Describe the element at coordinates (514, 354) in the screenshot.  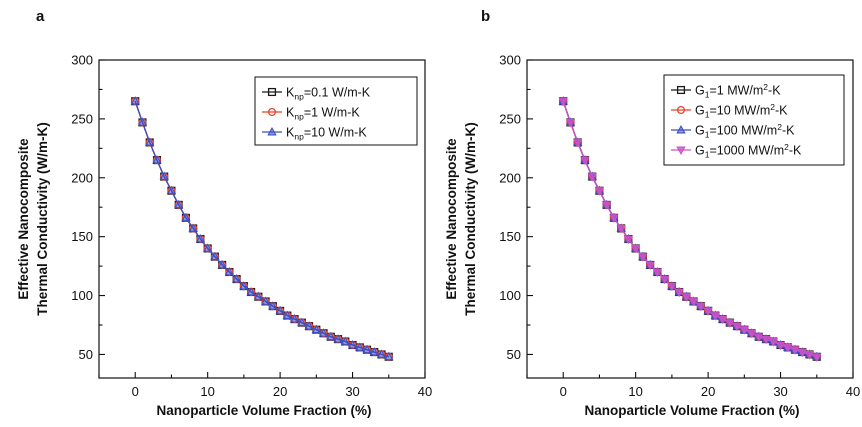
I see `y-tick-label: 50` at that location.